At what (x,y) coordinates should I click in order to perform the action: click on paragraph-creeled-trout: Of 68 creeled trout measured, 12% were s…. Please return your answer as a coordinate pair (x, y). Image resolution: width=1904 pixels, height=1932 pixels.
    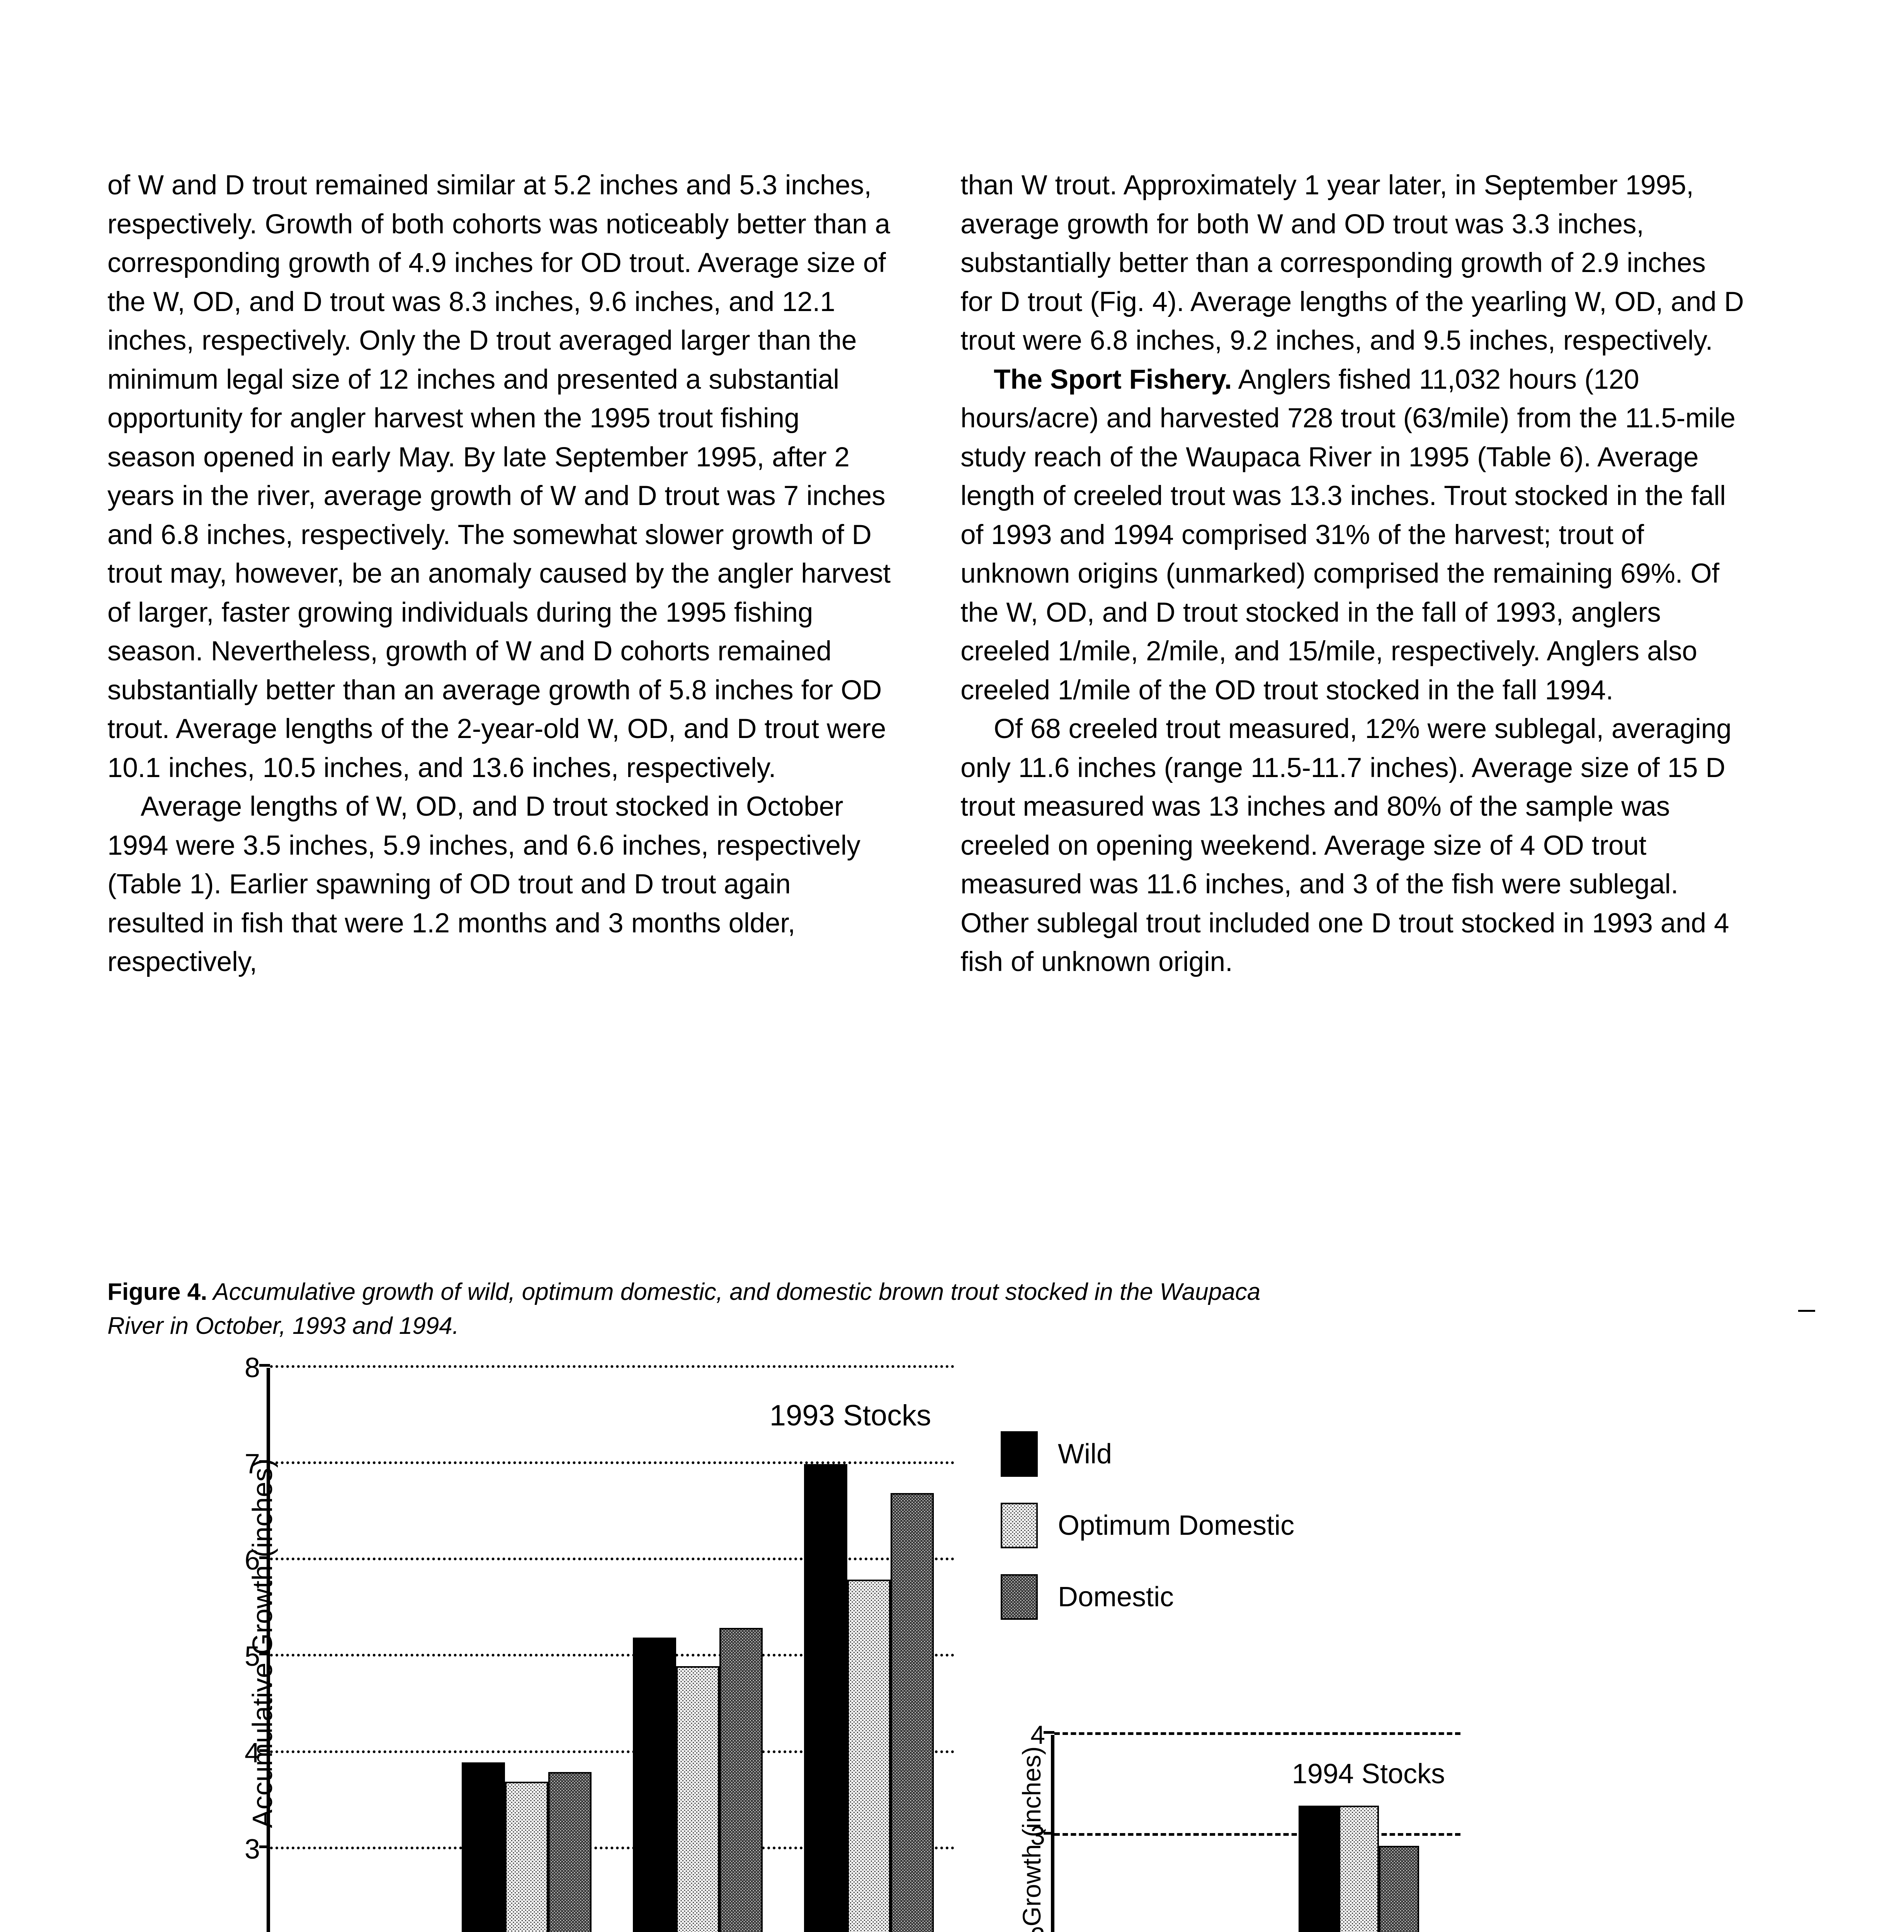
    Looking at the image, I should click on (1346, 845).